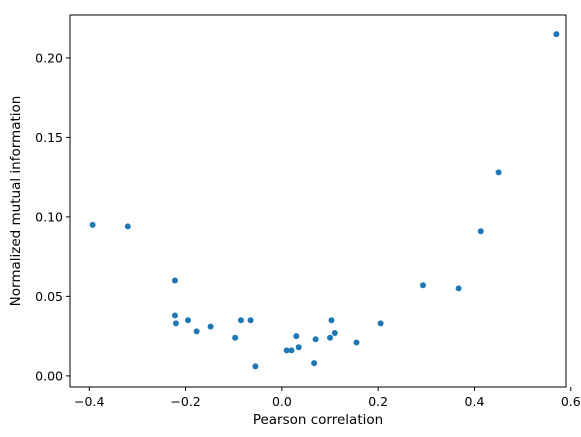 The image size is (581, 437). I want to click on x-tick-label: 0.6, so click(571, 401).